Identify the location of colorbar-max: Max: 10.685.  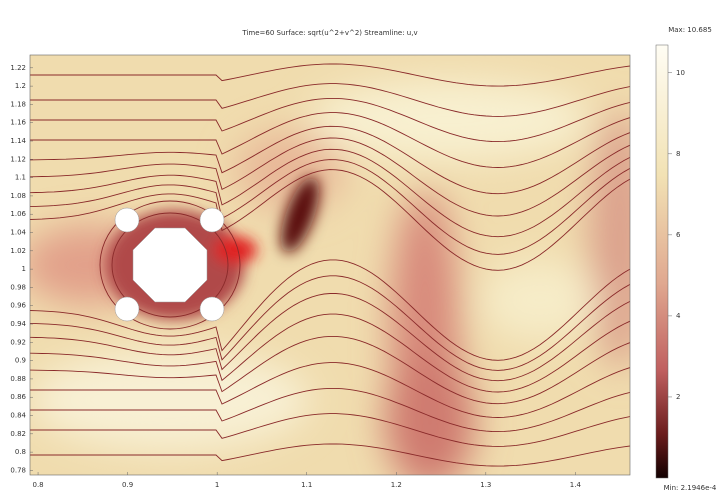
(690, 30).